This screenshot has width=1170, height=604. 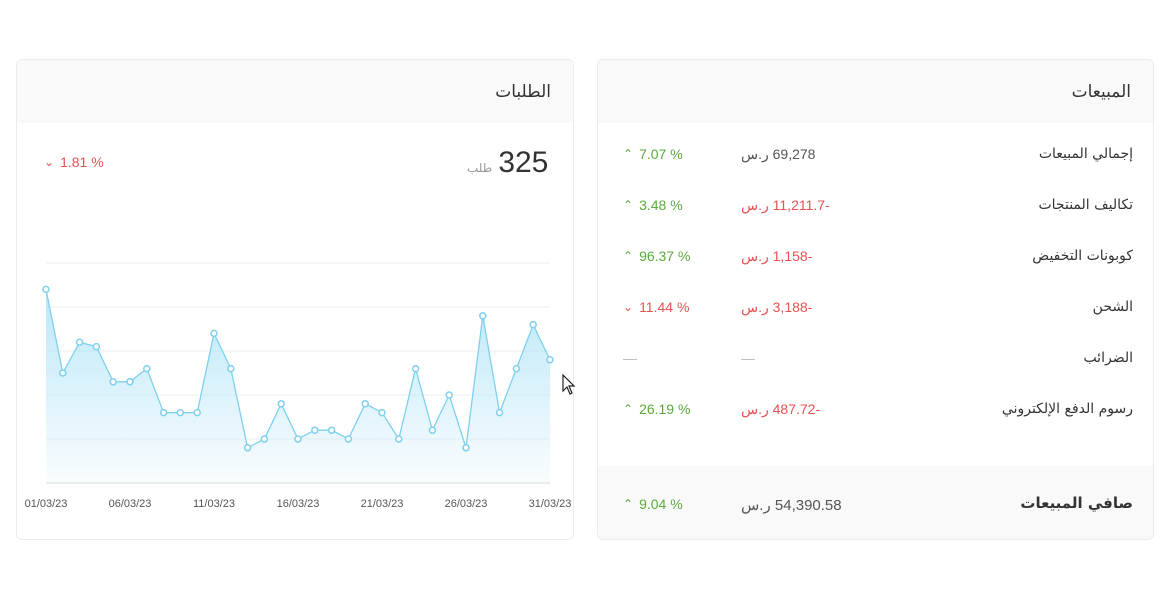 What do you see at coordinates (550, 504) in the screenshot?
I see `x-tick-label: 31/03/23` at bounding box center [550, 504].